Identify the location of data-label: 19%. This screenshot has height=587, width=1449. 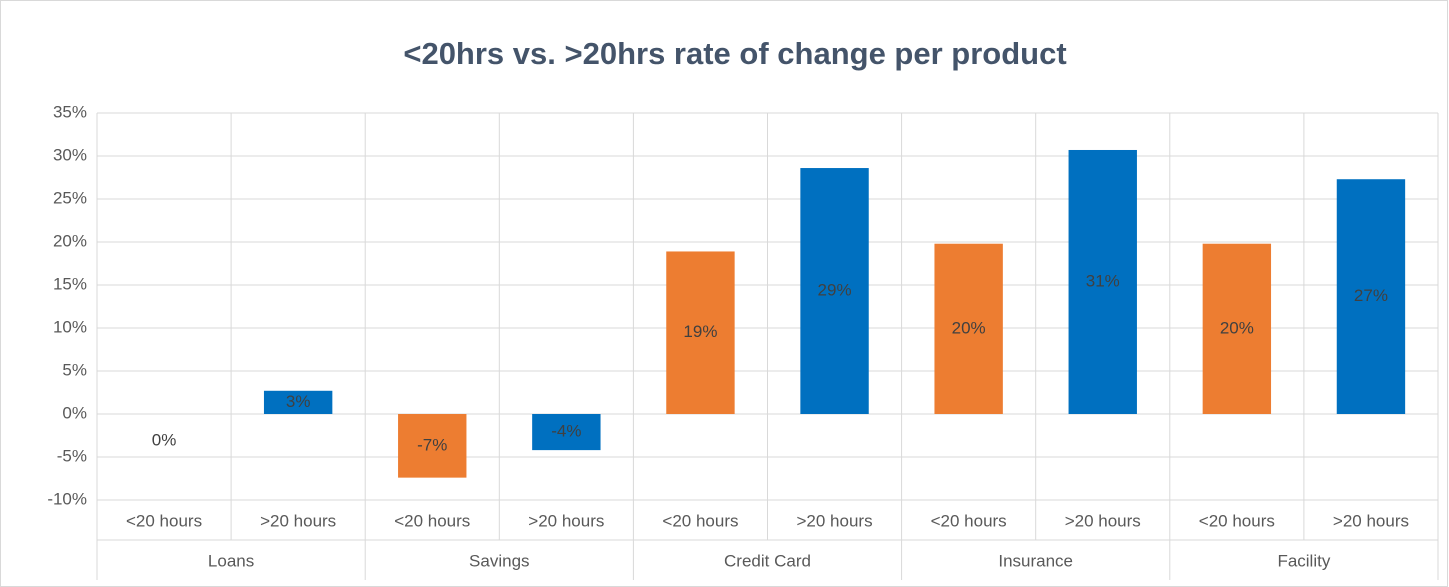
(700, 331).